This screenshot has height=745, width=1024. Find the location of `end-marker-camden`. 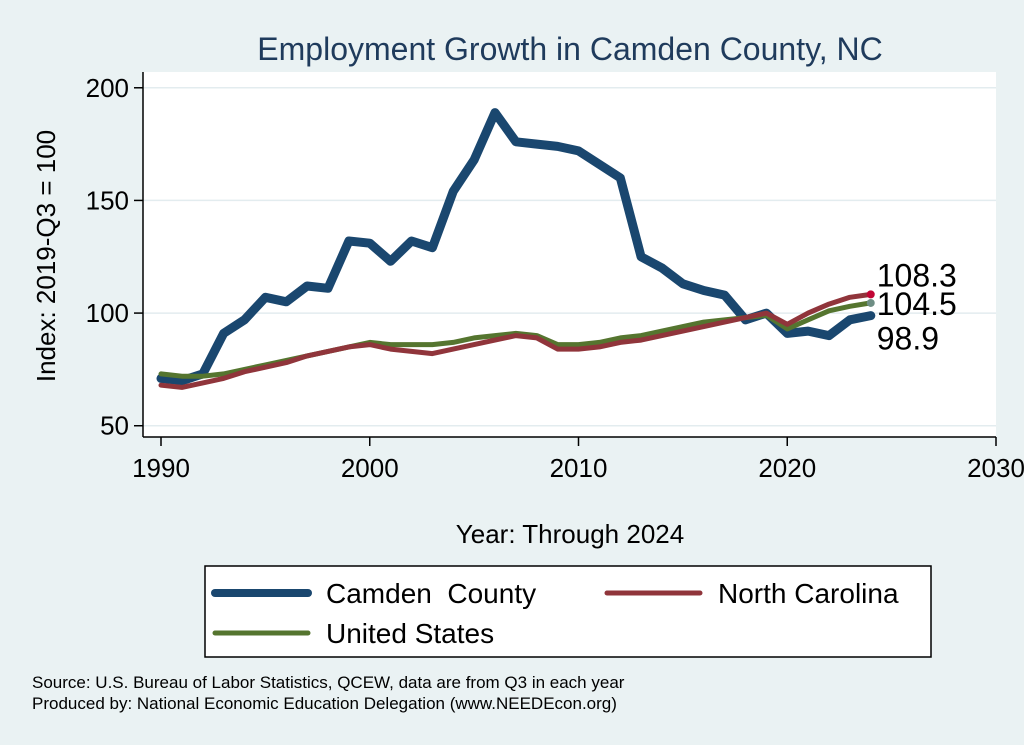

end-marker-camden is located at coordinates (870, 315).